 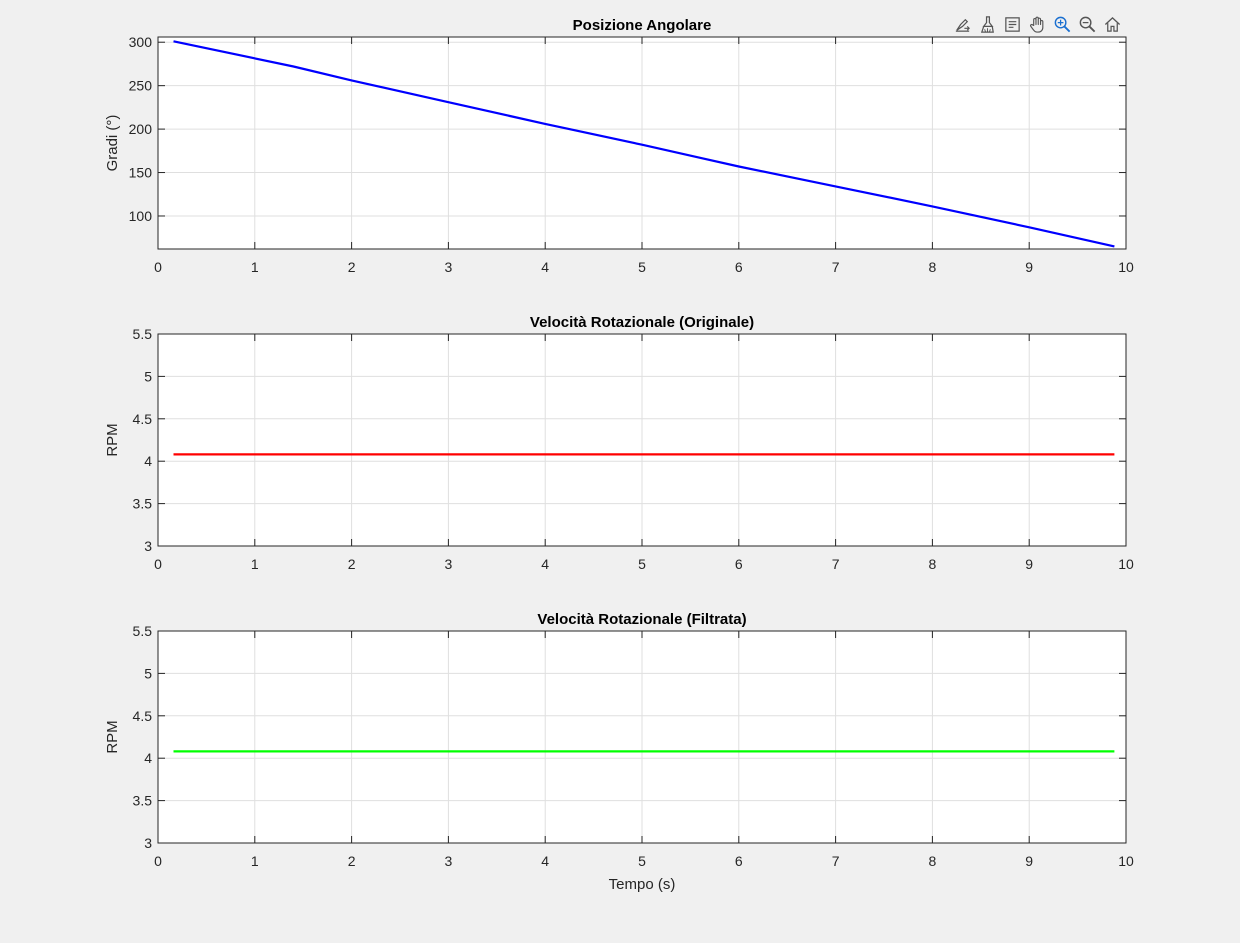 I want to click on home-button, so click(x=1112, y=24).